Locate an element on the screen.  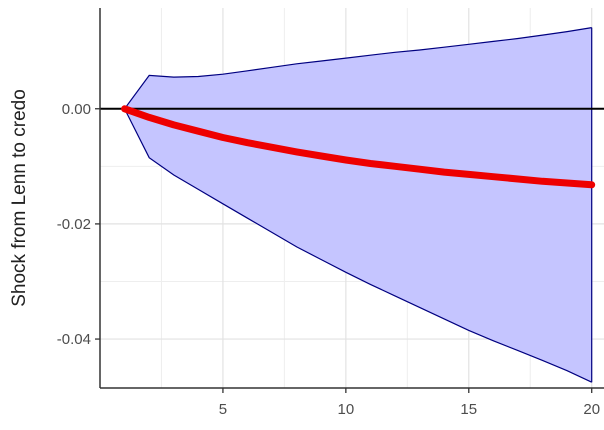
x-tick-label: 15 is located at coordinates (468, 409).